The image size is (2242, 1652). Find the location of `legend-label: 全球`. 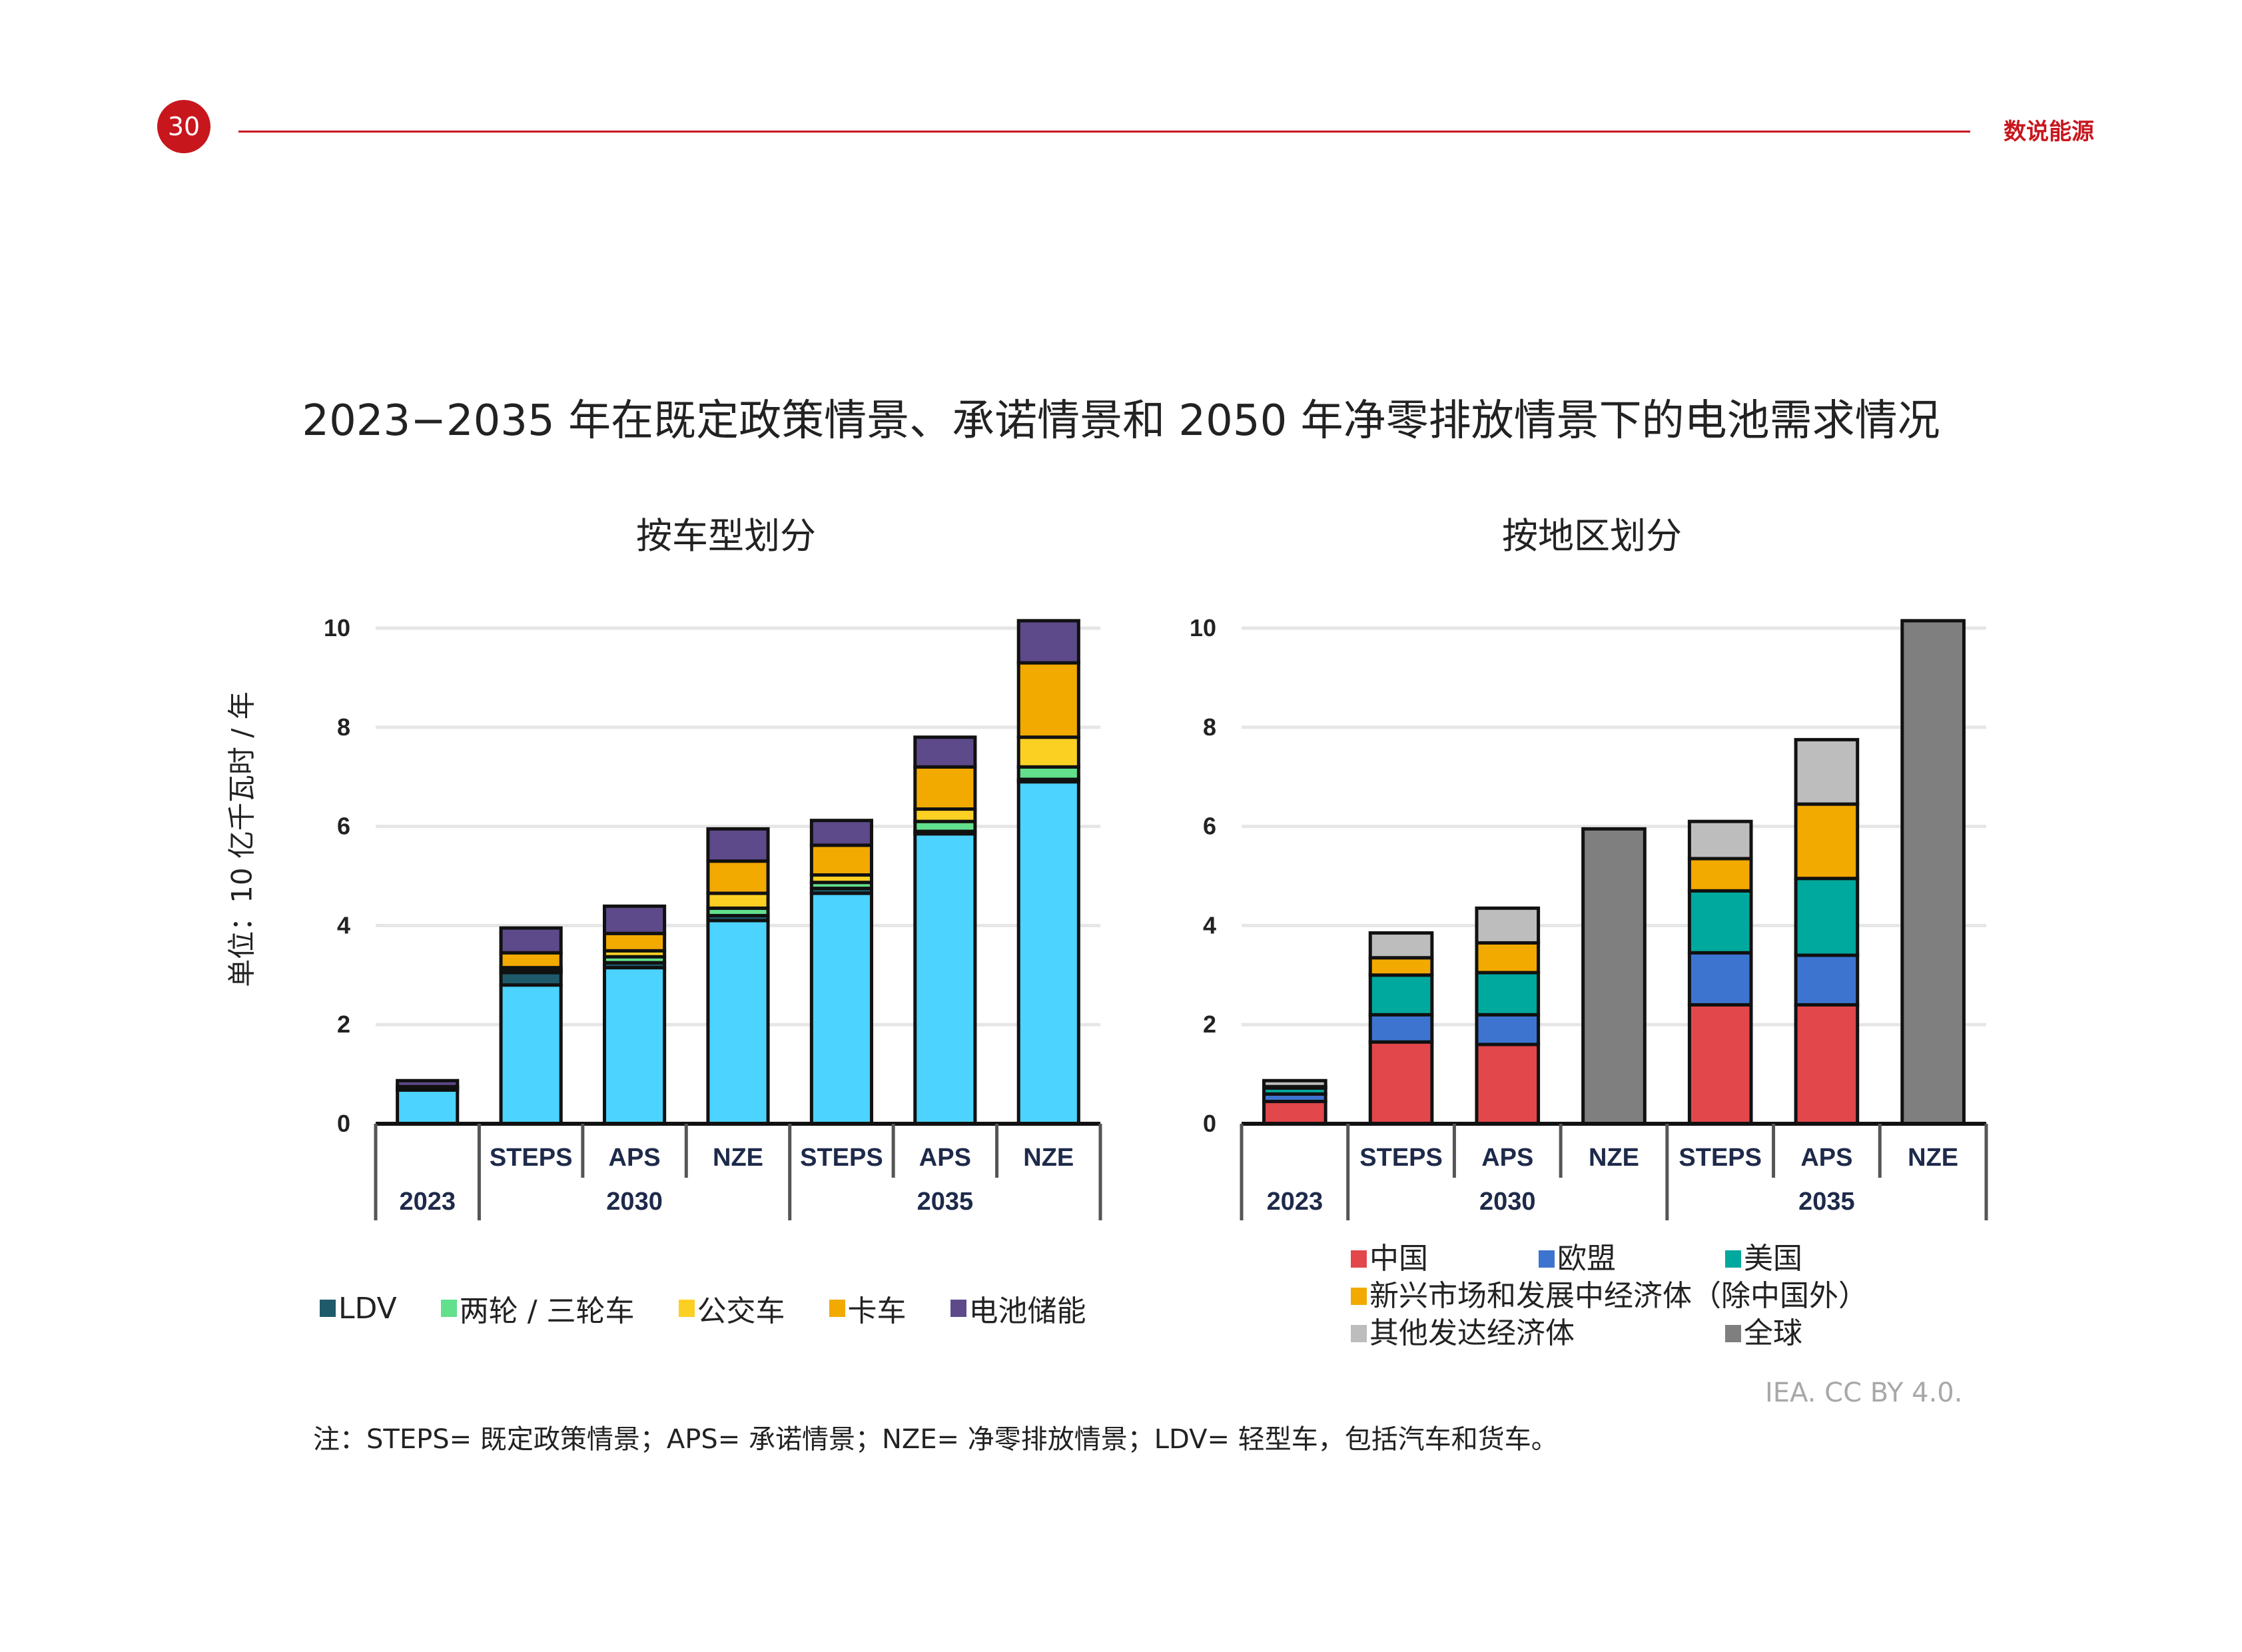

legend-label: 全球 is located at coordinates (1773, 1333).